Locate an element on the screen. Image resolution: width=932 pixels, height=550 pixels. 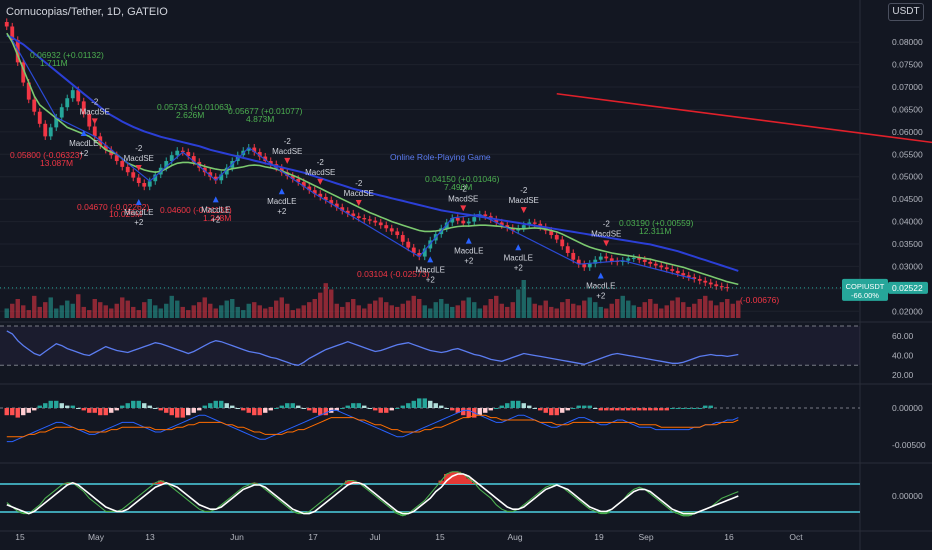
currency-button: USDT is located at coordinates (906, 12).